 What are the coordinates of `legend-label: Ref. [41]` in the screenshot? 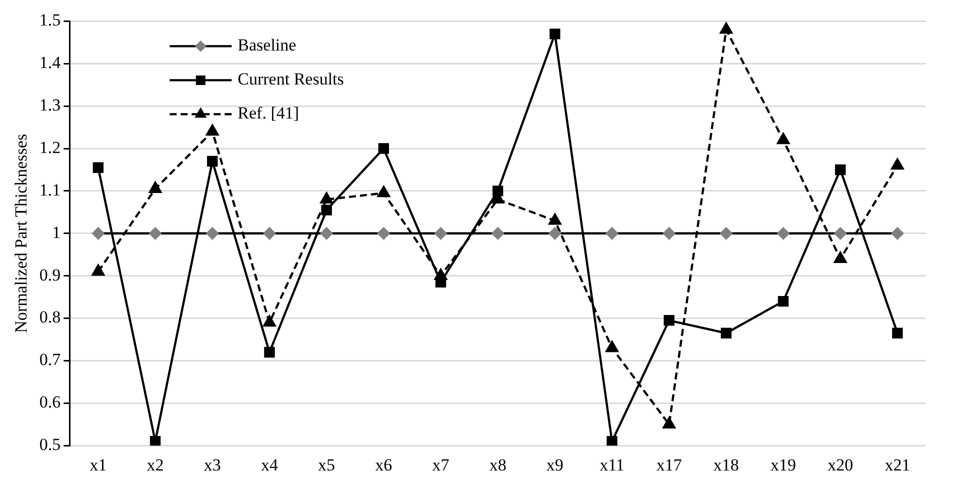 It's located at (269, 113).